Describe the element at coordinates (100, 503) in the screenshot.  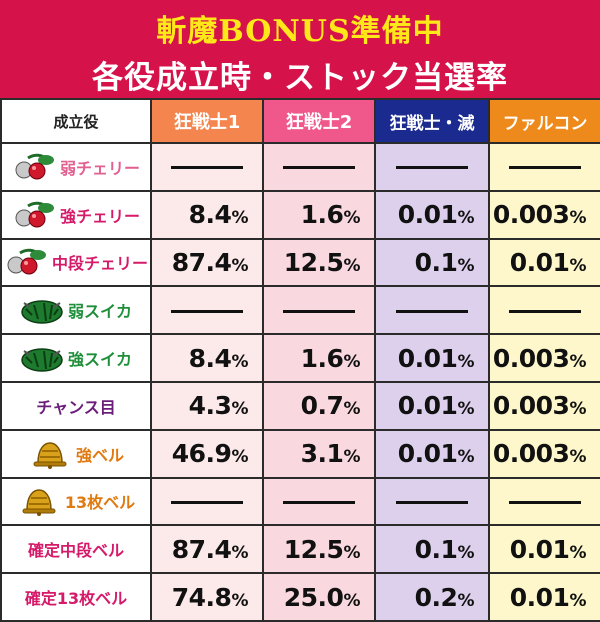
I see `role-label: 13枚ベル` at that location.